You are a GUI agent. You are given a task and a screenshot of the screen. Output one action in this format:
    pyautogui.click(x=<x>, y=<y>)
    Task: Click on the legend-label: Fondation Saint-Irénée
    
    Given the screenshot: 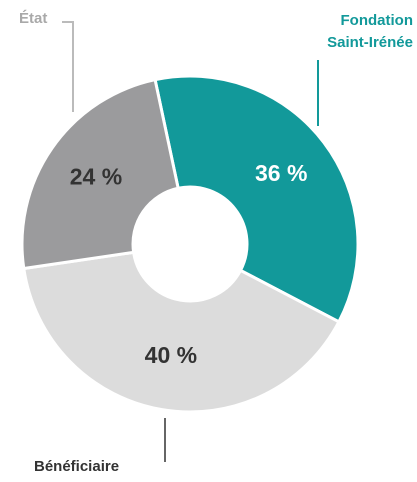 What is the action you would take?
    pyautogui.click(x=370, y=31)
    